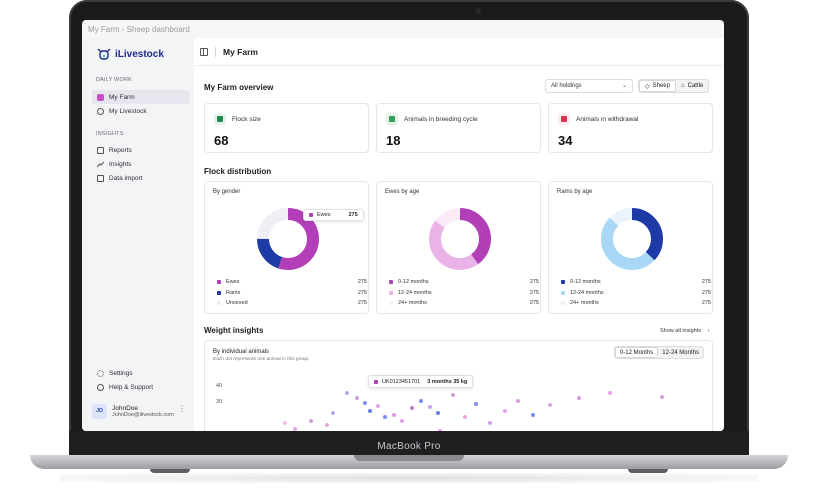  I want to click on sidebar-item-data-import: Data import, so click(141, 178).